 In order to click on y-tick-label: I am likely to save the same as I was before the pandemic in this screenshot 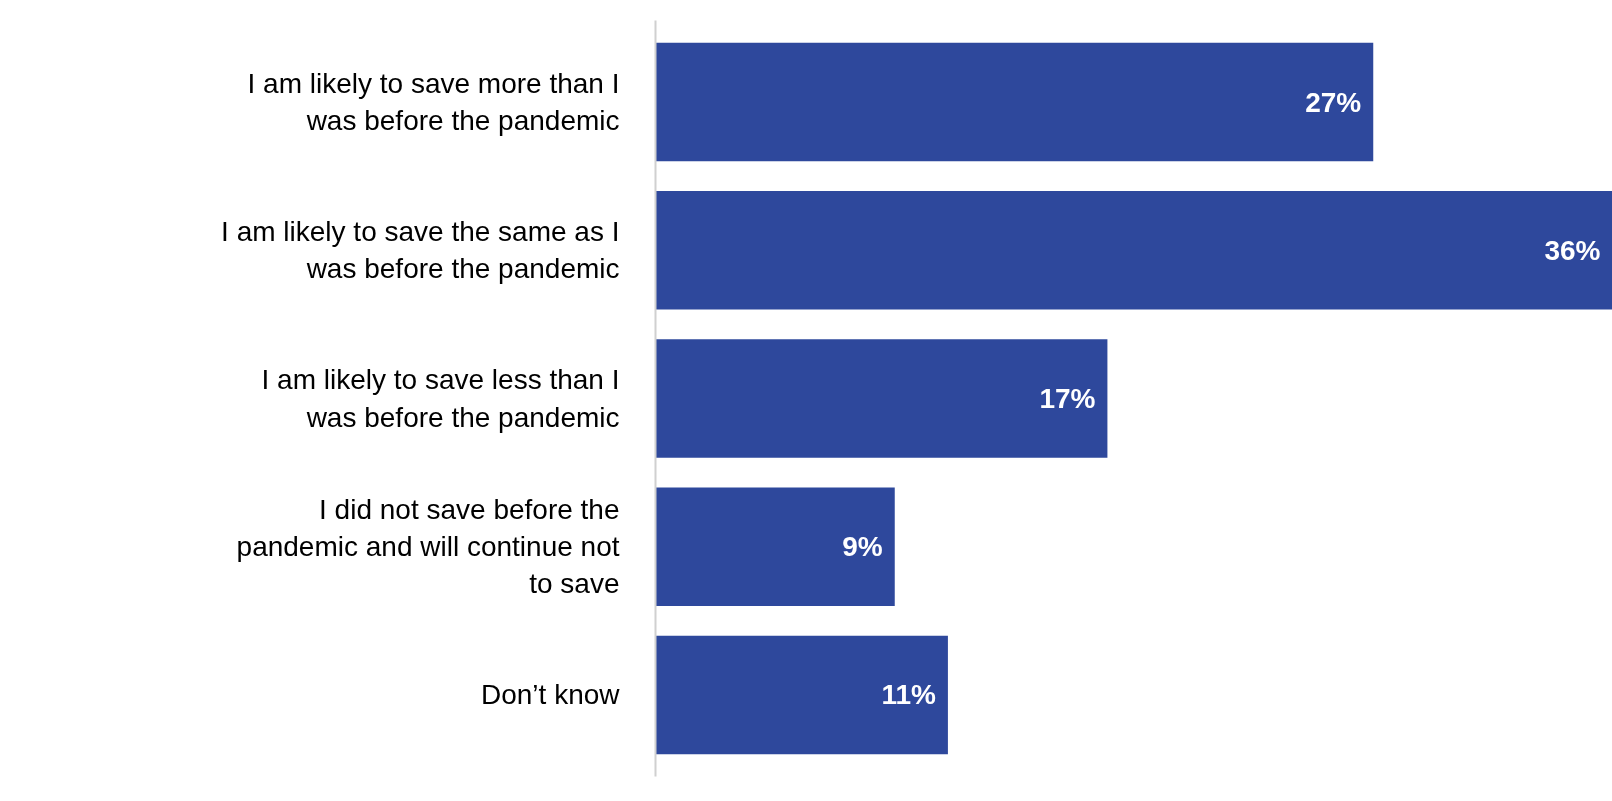, I will do `click(420, 250)`.